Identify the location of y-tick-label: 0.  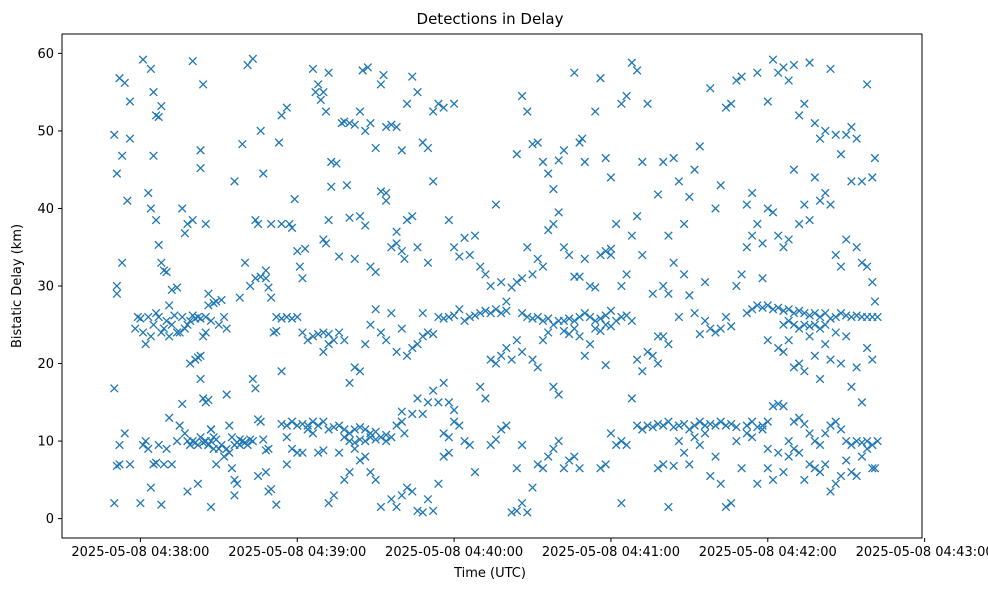
(50, 519).